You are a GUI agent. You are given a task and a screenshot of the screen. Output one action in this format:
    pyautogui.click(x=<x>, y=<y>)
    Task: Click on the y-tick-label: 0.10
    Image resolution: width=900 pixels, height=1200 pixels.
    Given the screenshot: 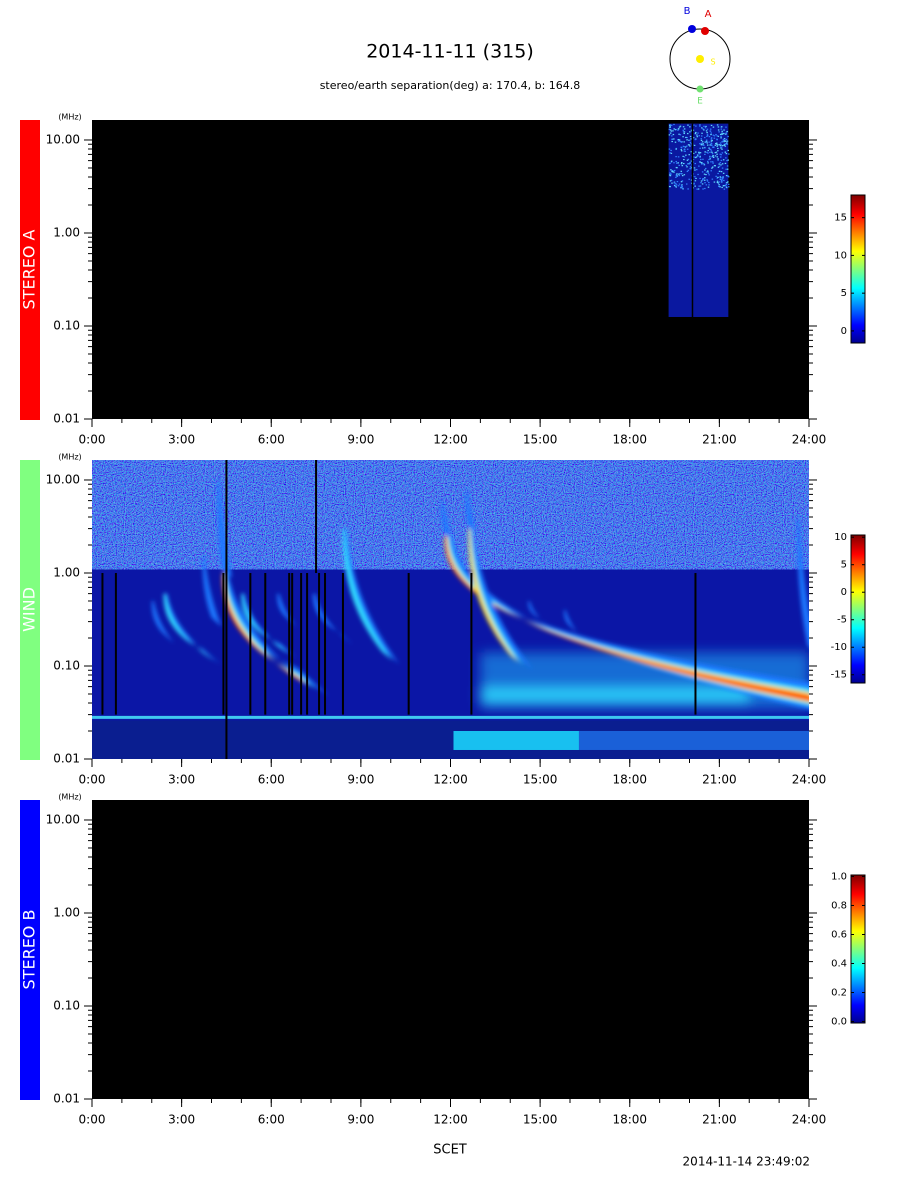 What is the action you would take?
    pyautogui.click(x=66, y=1005)
    